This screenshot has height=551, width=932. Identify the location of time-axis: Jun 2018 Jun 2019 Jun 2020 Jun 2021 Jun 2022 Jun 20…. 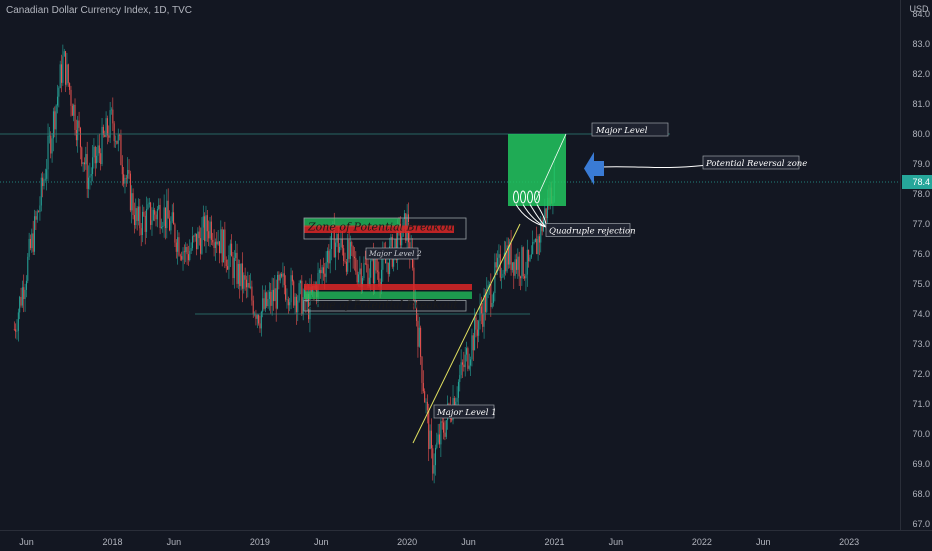
(466, 540).